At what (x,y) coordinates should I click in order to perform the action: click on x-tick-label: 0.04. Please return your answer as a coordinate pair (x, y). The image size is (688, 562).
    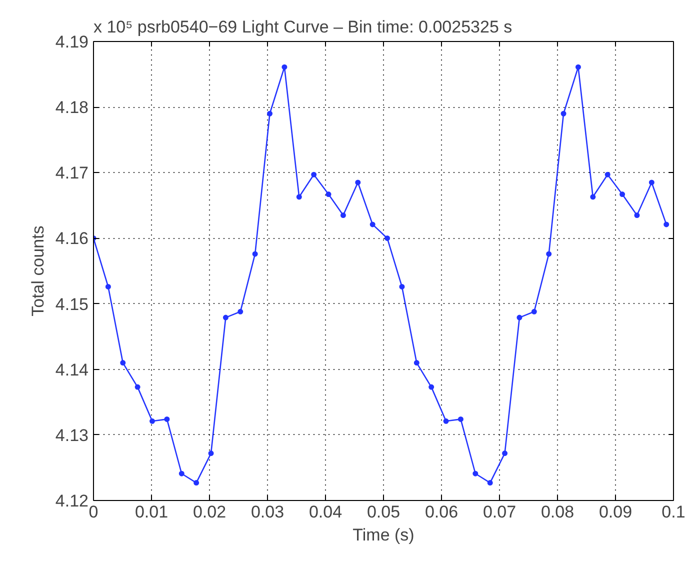
    Looking at the image, I should click on (325, 512).